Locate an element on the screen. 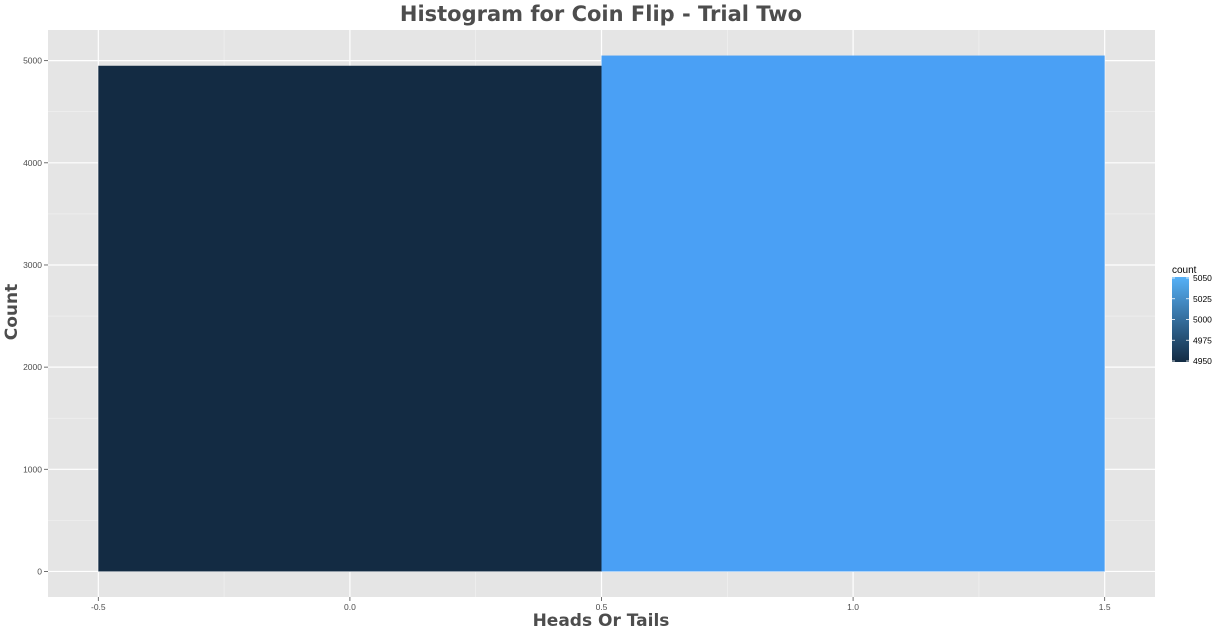 This screenshot has width=1224, height=633. x-tick-label: -0.5 is located at coordinates (98, 607).